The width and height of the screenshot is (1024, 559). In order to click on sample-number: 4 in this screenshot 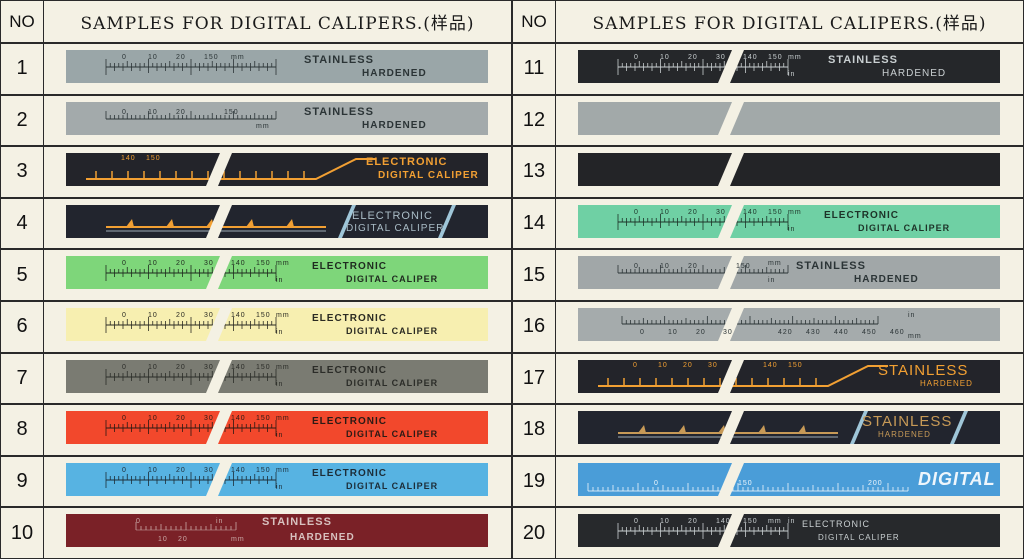, I will do `click(22, 223)`.